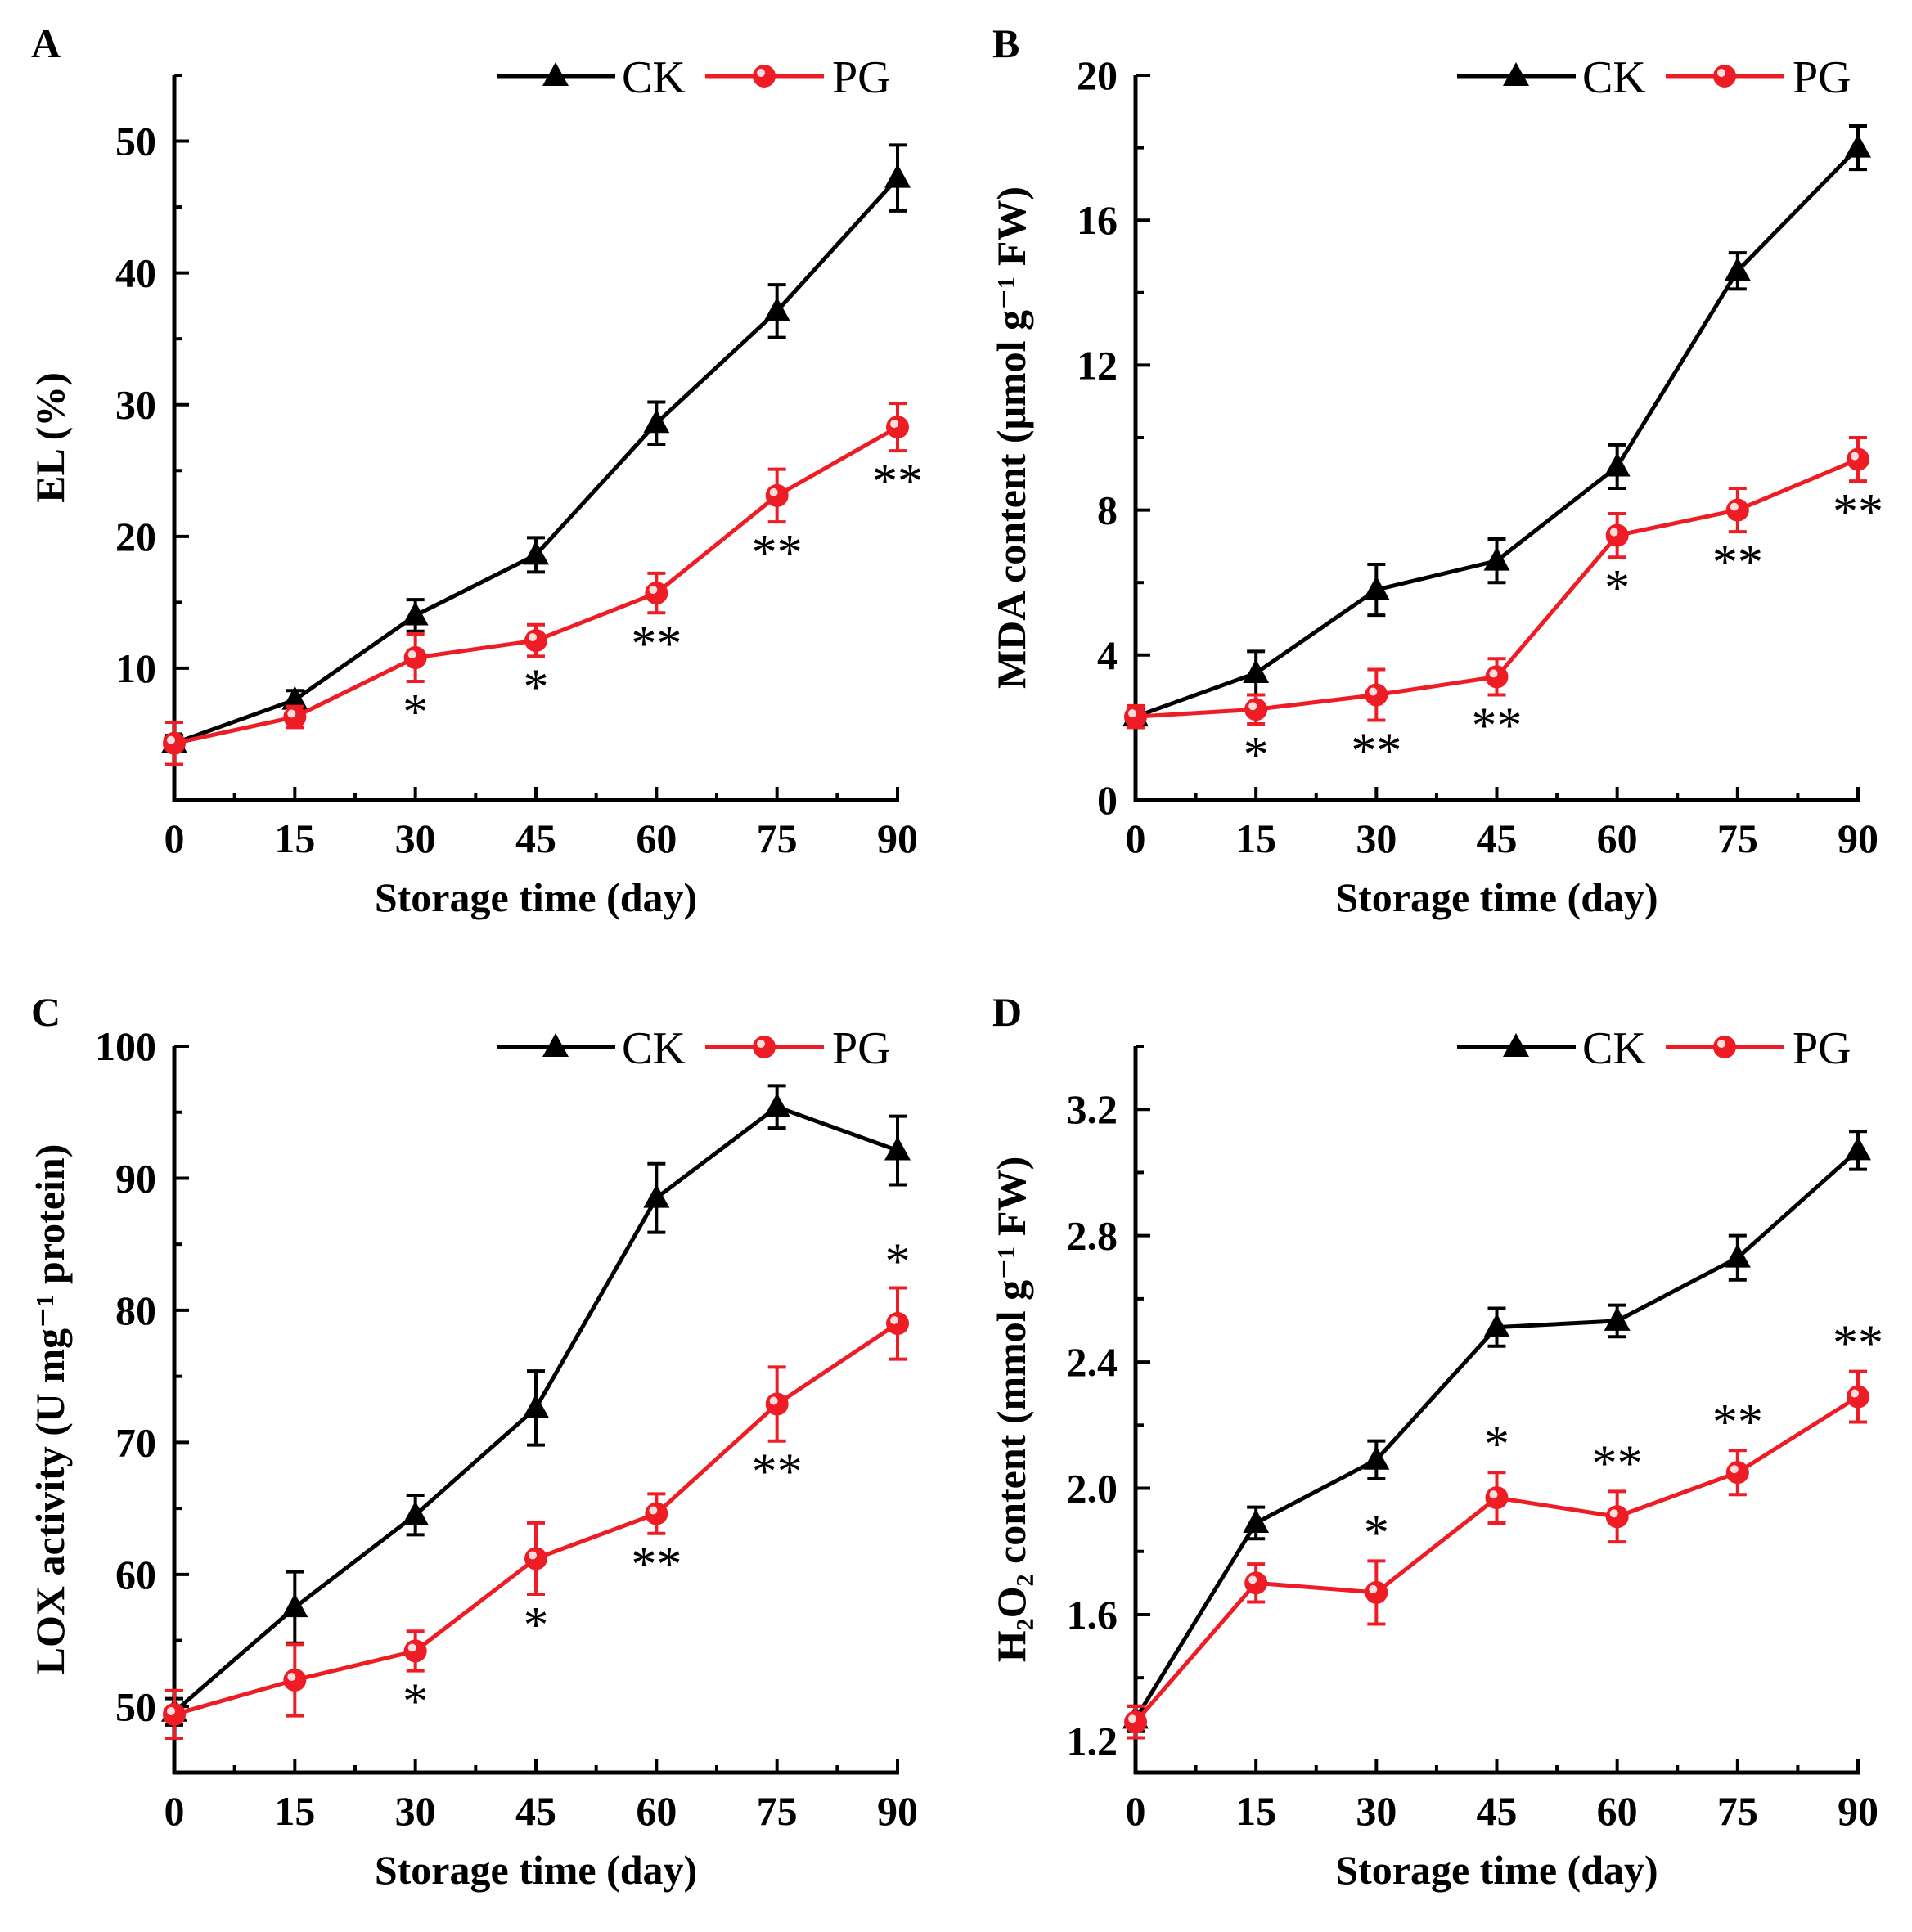 Image resolution: width=1912 pixels, height=1932 pixels. I want to click on y-tick-label: 0, so click(1107, 800).